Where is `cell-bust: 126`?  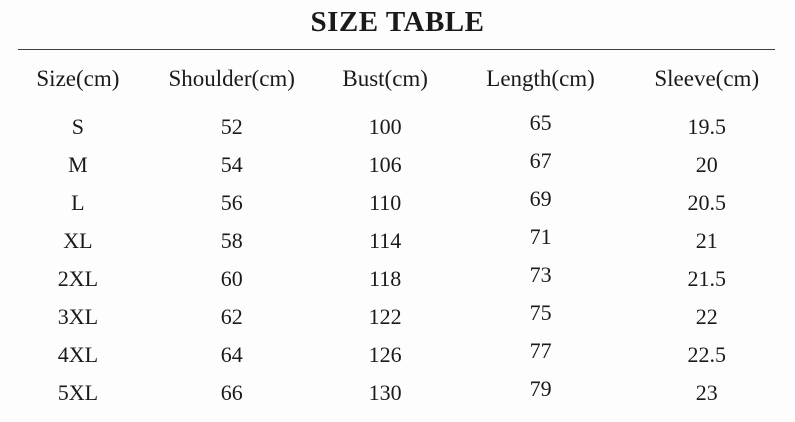 cell-bust: 126 is located at coordinates (385, 354).